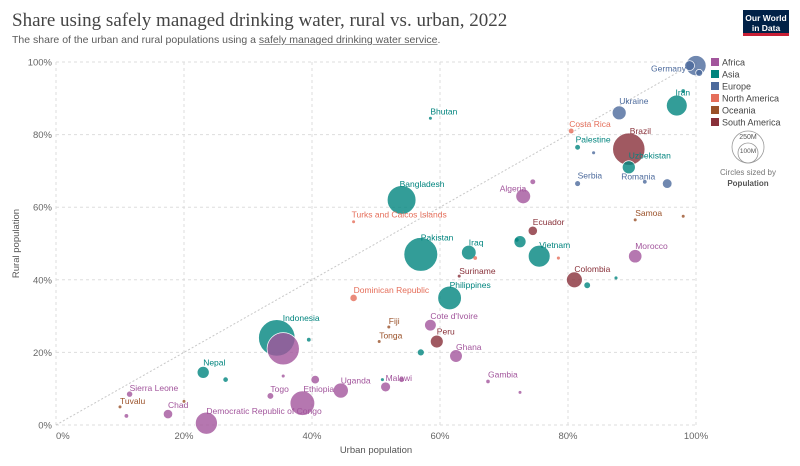 The height and width of the screenshot is (466, 800). Describe the element at coordinates (634, 101) in the screenshot. I see `point-label-ukraine: Ukraine` at that location.